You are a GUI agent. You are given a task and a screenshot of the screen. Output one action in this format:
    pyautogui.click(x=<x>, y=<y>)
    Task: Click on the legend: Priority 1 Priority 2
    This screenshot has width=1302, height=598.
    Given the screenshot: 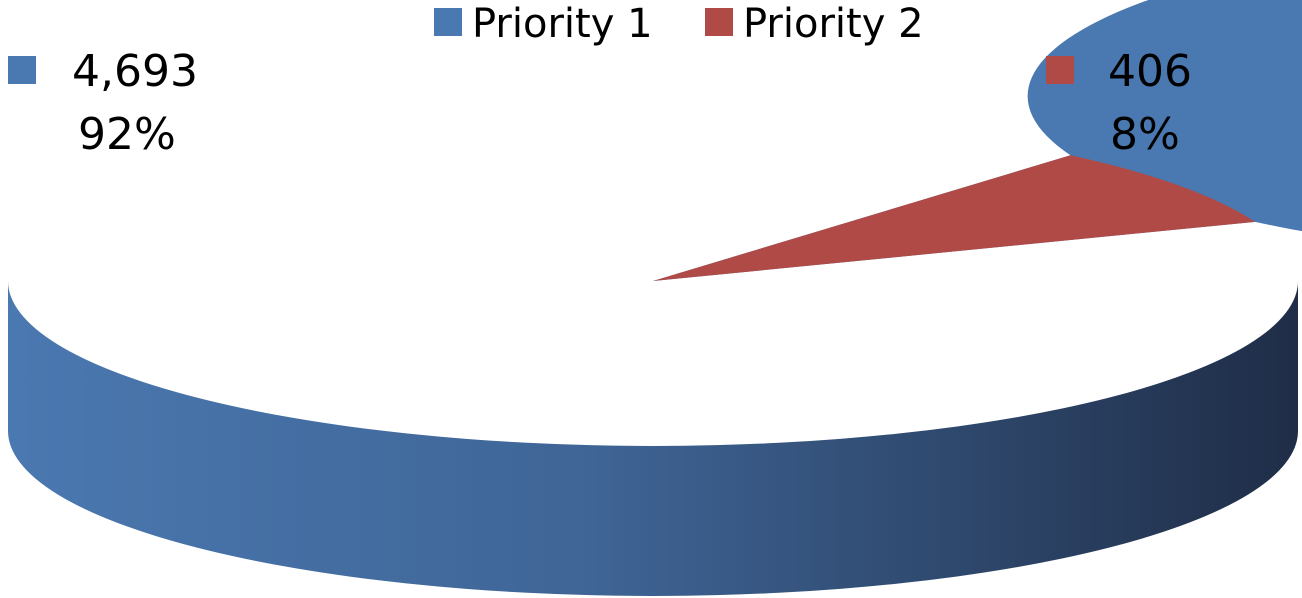 What is the action you would take?
    pyautogui.click(x=679, y=24)
    